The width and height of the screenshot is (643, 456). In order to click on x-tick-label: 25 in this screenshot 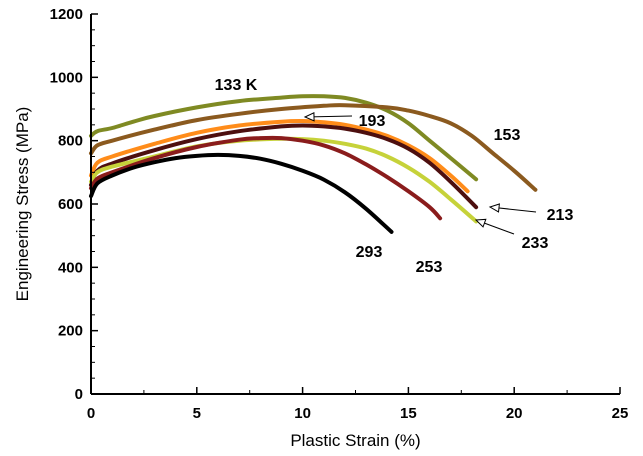, I will do `click(620, 413)`.